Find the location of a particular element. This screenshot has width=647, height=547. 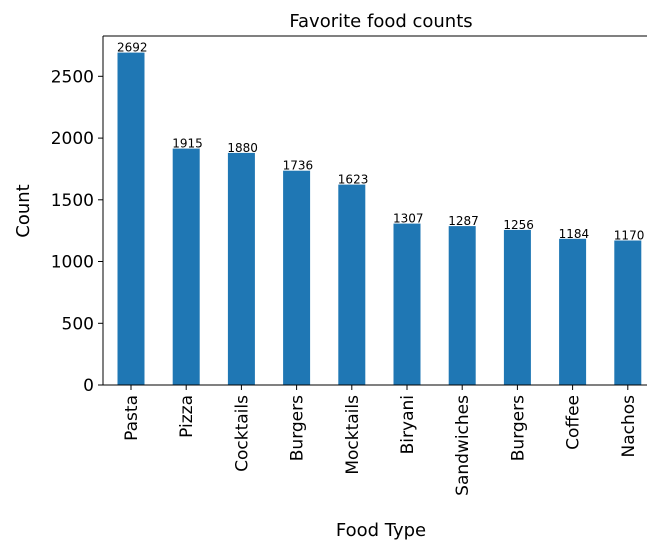

y-tick-label: 2500 is located at coordinates (72, 77).